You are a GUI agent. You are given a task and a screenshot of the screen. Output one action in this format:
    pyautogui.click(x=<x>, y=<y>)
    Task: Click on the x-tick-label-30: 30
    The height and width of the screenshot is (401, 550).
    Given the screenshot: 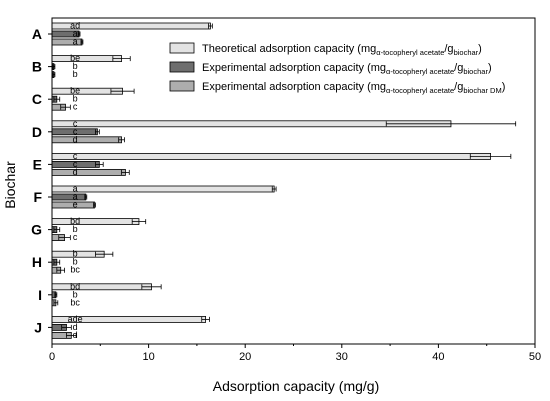 What is the action you would take?
    pyautogui.click(x=342, y=357)
    